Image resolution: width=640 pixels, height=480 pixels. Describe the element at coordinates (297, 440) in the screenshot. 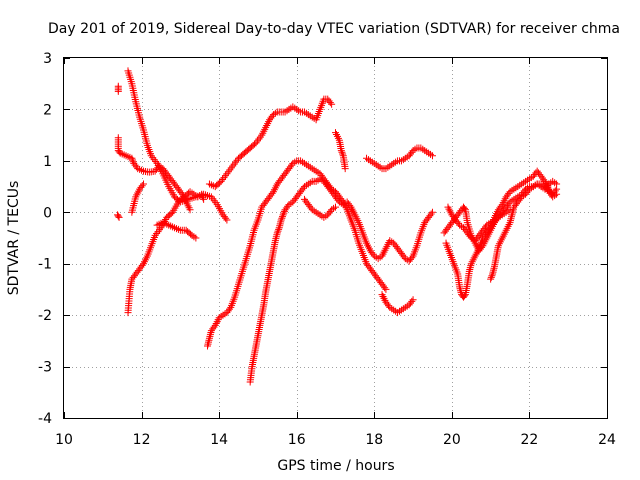

I see `x-tick-label: 16` at that location.